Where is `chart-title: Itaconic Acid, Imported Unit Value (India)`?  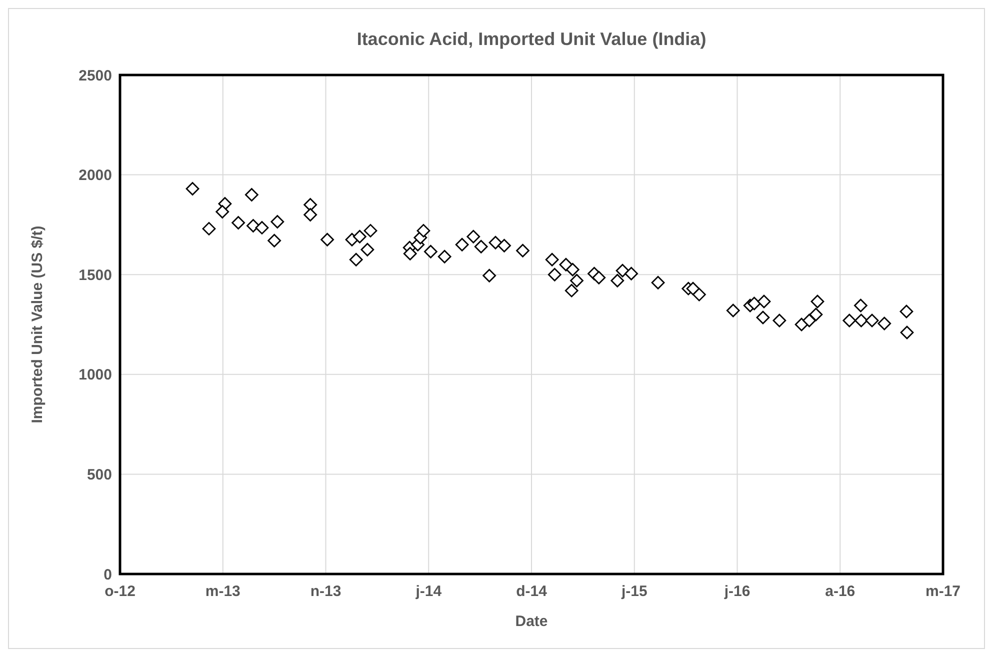 chart-title: Itaconic Acid, Imported Unit Value (India) is located at coordinates (531, 39).